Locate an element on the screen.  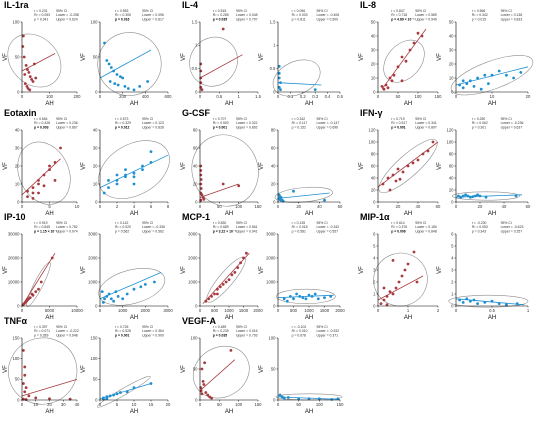
stat-r2: R² = 0.376 is located at coordinates (399, 227).